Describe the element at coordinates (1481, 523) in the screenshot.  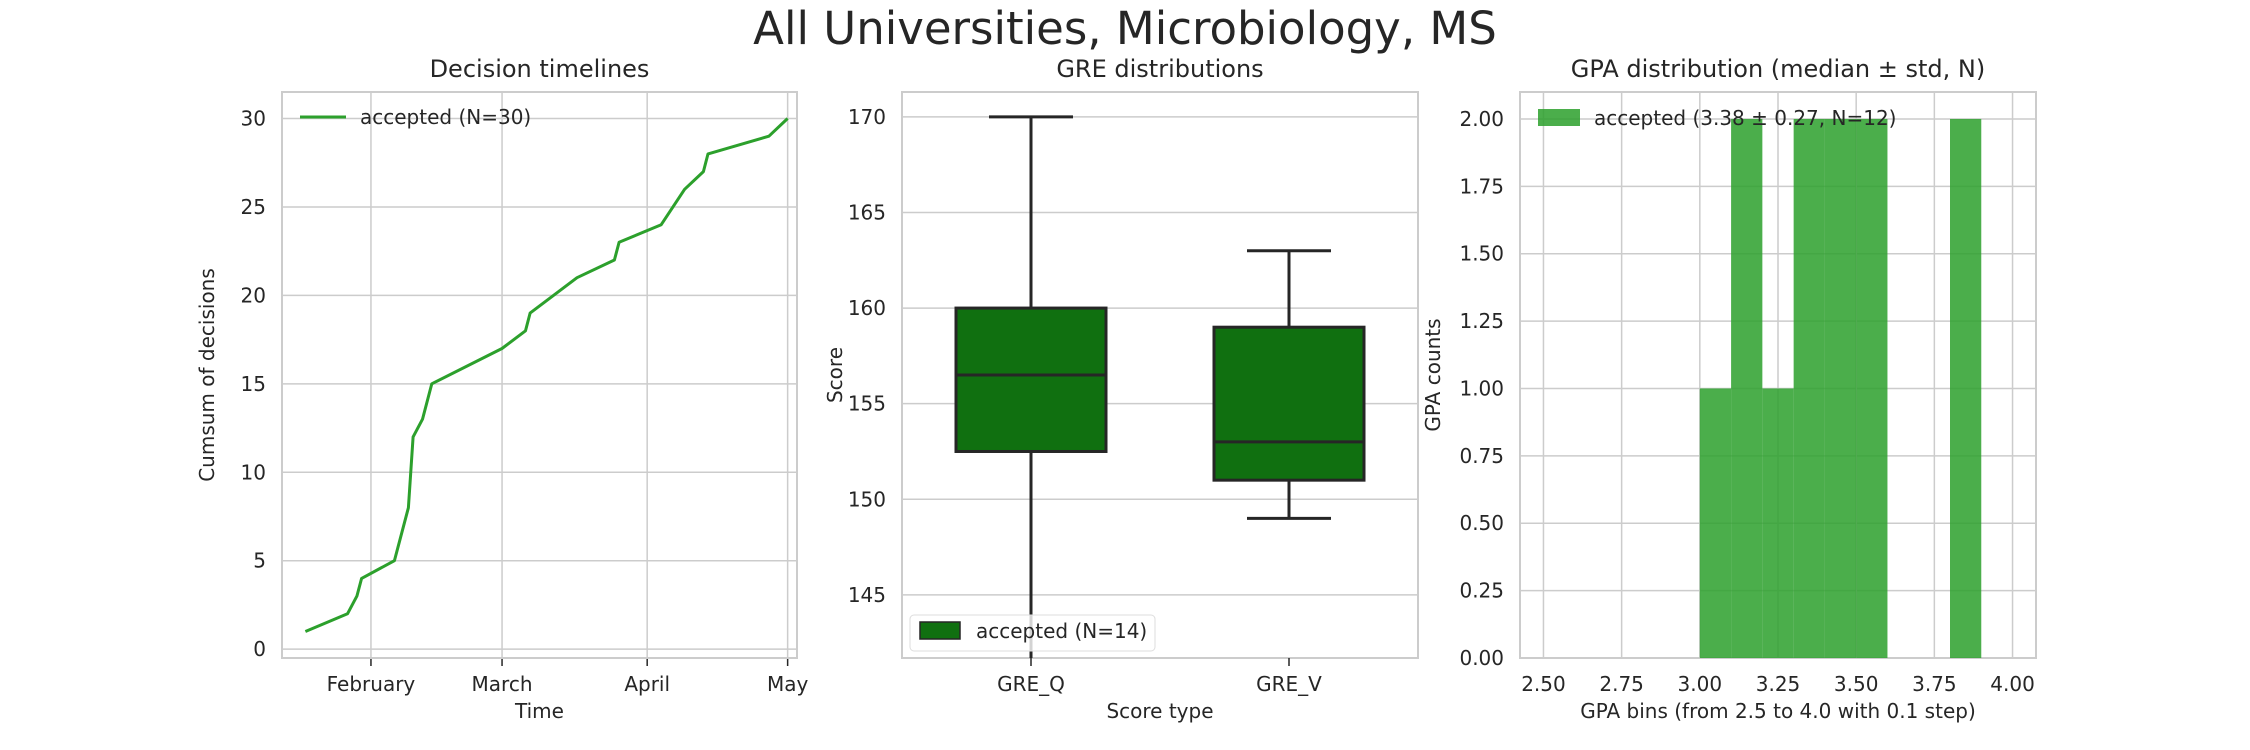
I see `y-tick-label: 0.50` at that location.